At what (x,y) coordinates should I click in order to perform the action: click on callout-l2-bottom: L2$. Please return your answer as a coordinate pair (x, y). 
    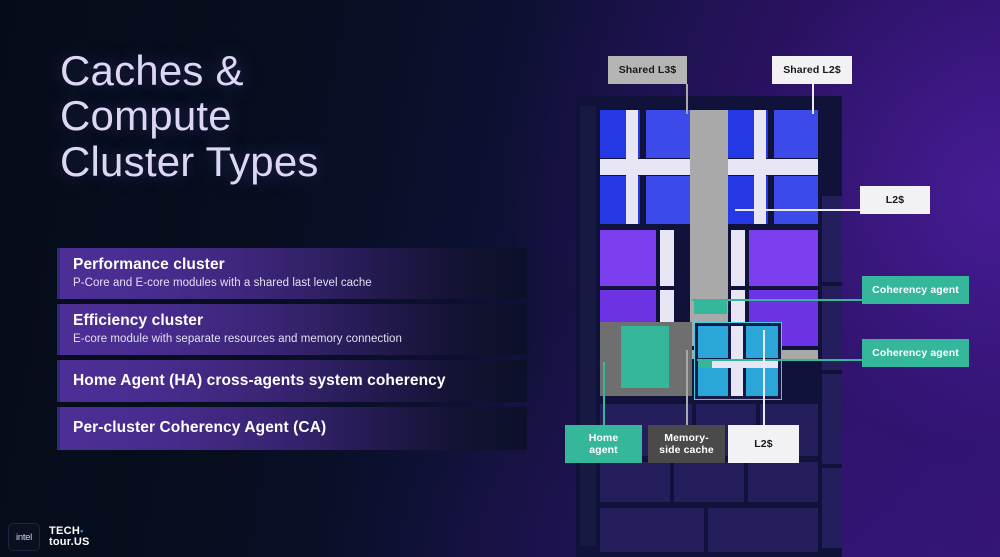
    Looking at the image, I should click on (763, 444).